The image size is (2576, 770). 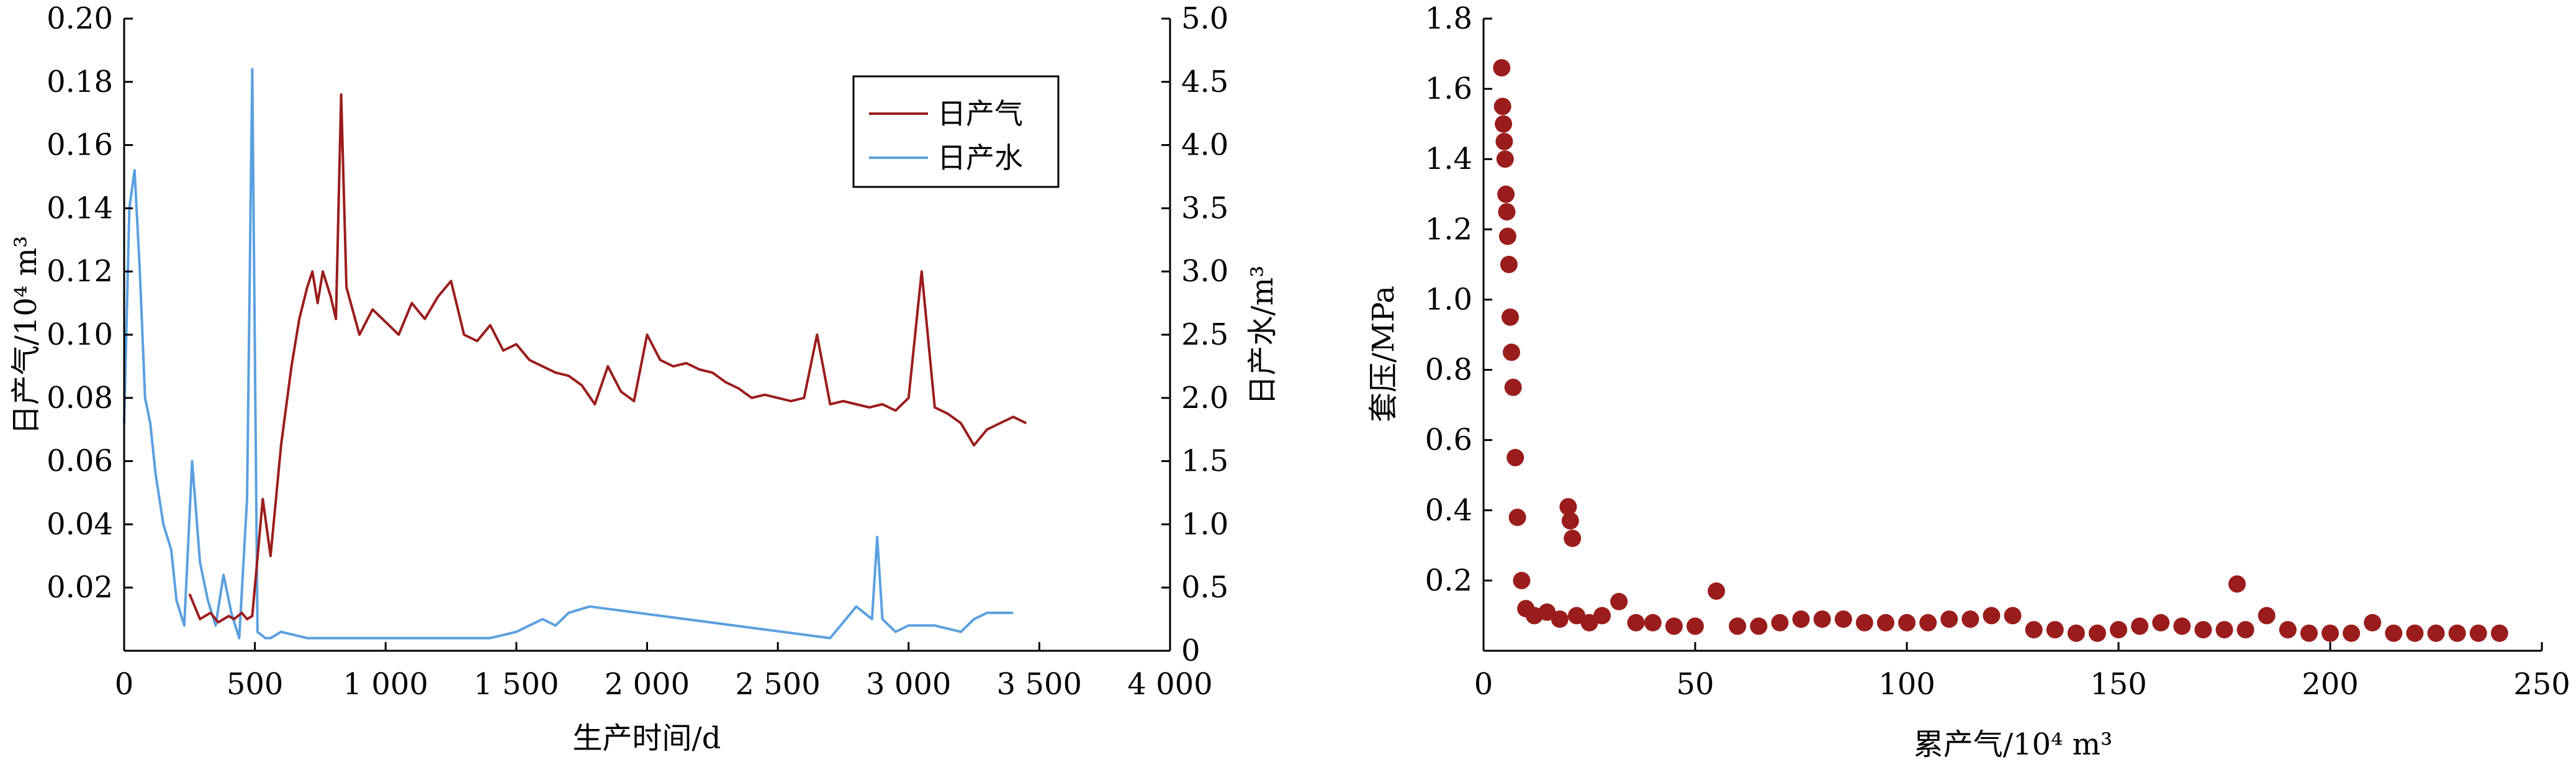 What do you see at coordinates (1204, 588) in the screenshot?
I see `right-y-tick-label: 0.5` at bounding box center [1204, 588].